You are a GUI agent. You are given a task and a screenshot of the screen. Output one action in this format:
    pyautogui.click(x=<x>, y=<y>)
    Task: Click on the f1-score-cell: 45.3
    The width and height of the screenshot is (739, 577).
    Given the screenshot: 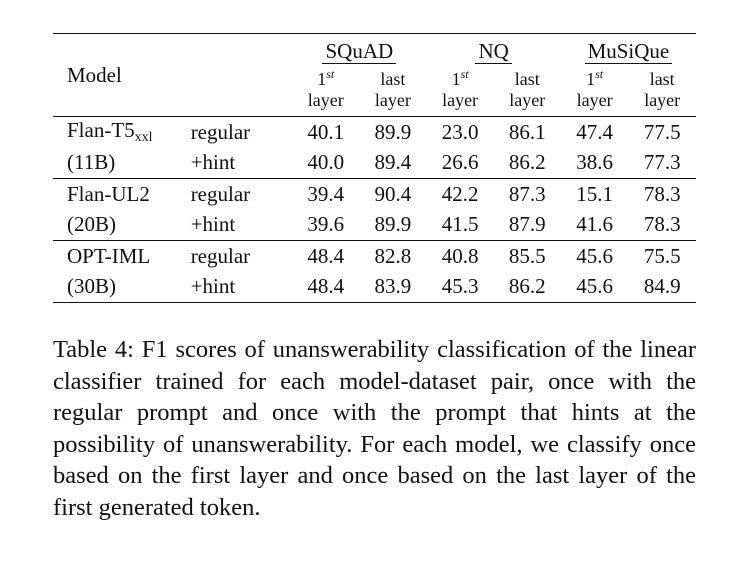 What is the action you would take?
    pyautogui.click(x=460, y=286)
    